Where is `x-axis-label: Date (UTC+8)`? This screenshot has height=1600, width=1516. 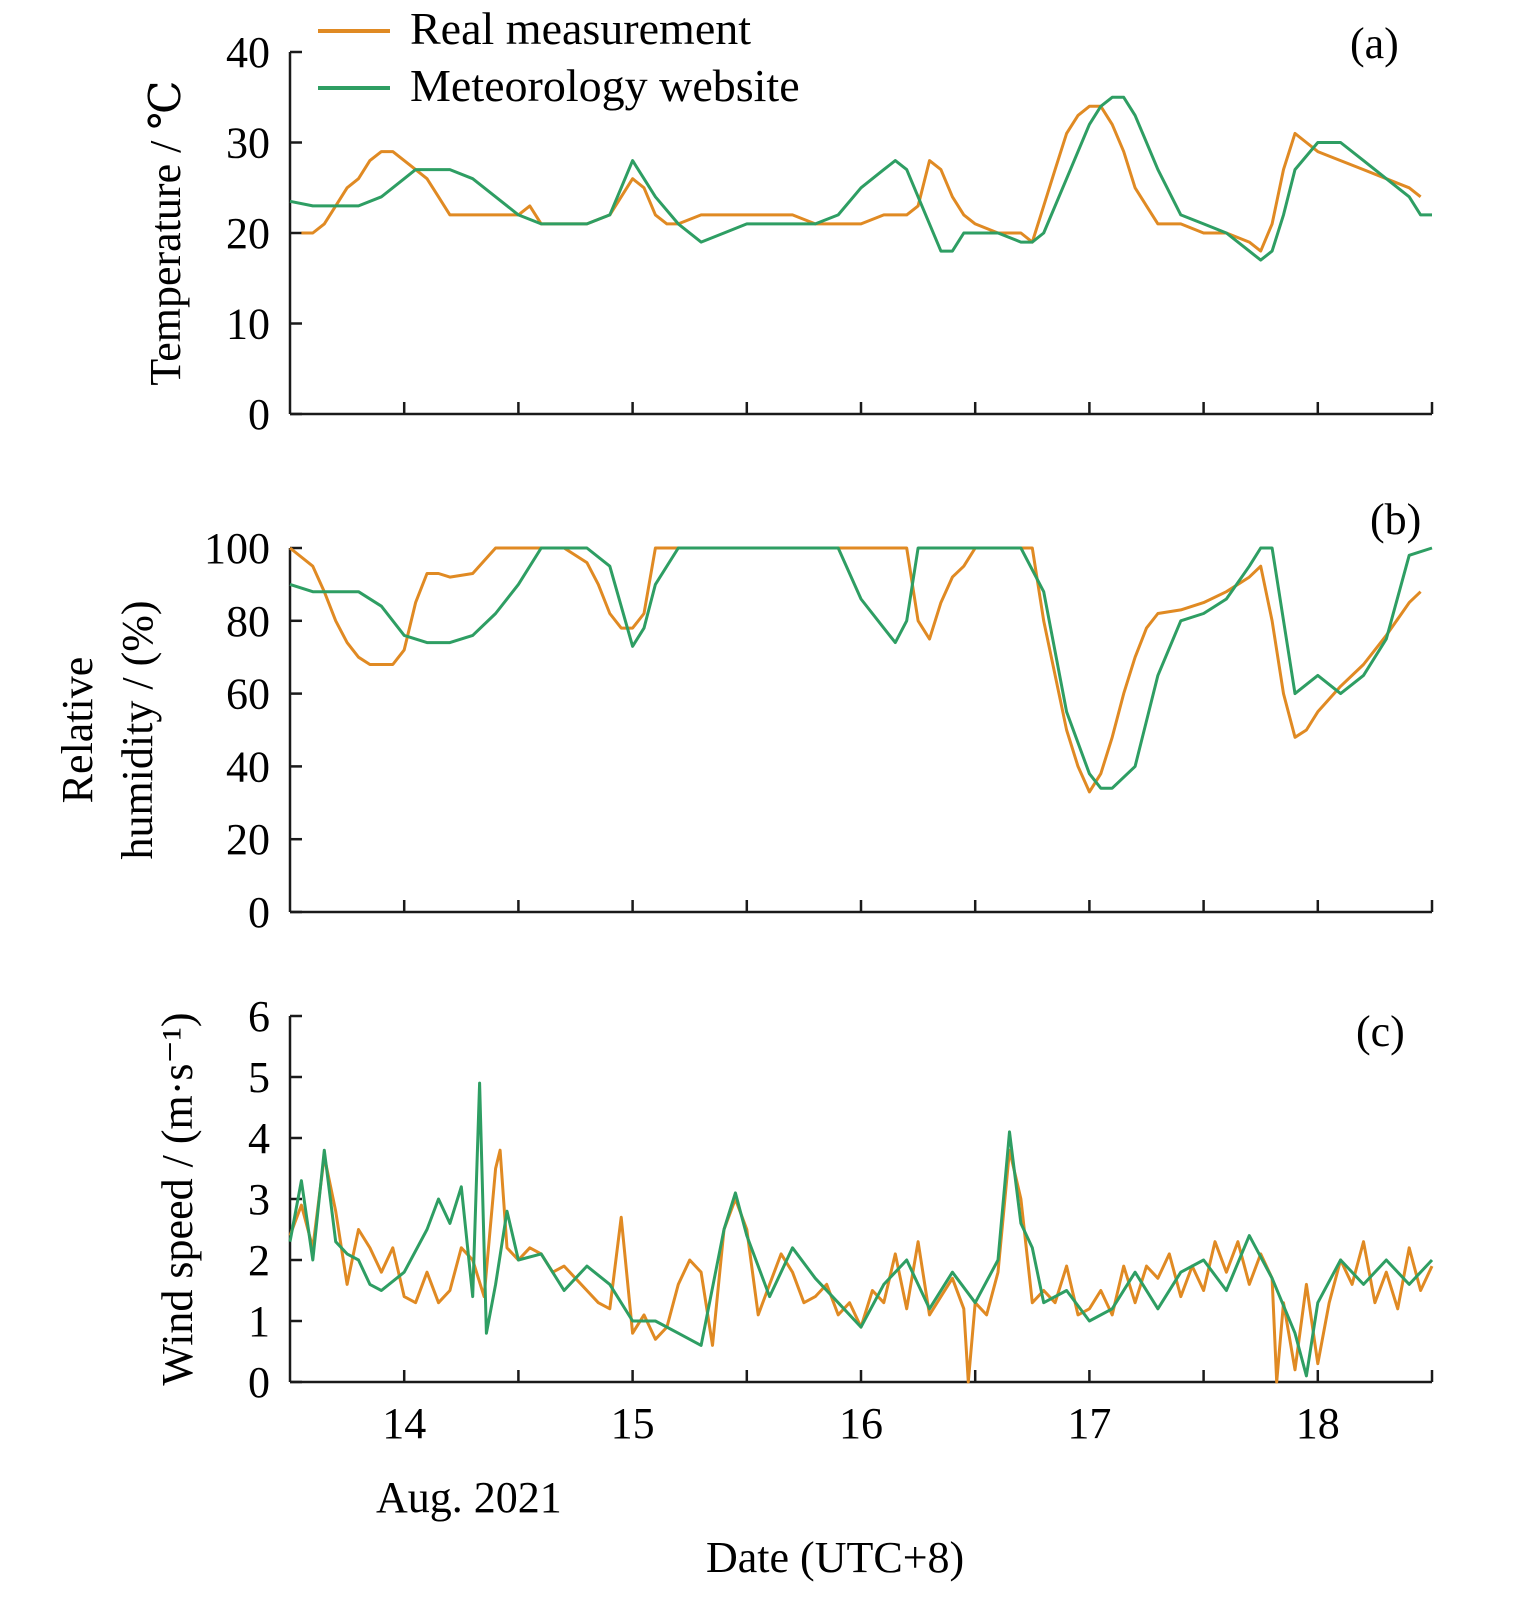 x-axis-label: Date (UTC+8) is located at coordinates (835, 1557).